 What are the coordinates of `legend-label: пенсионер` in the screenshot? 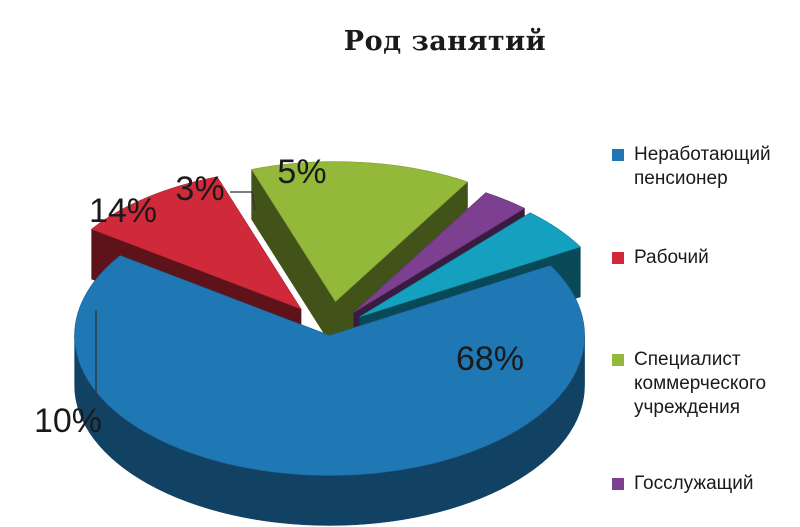 It's located at (681, 178).